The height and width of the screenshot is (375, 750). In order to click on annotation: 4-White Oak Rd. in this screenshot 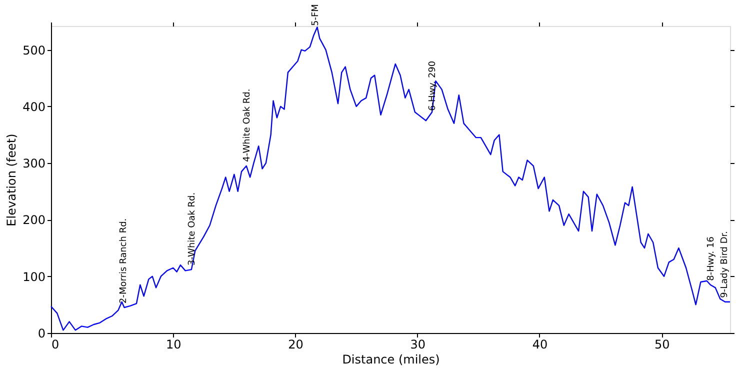, I will do `click(247, 125)`.